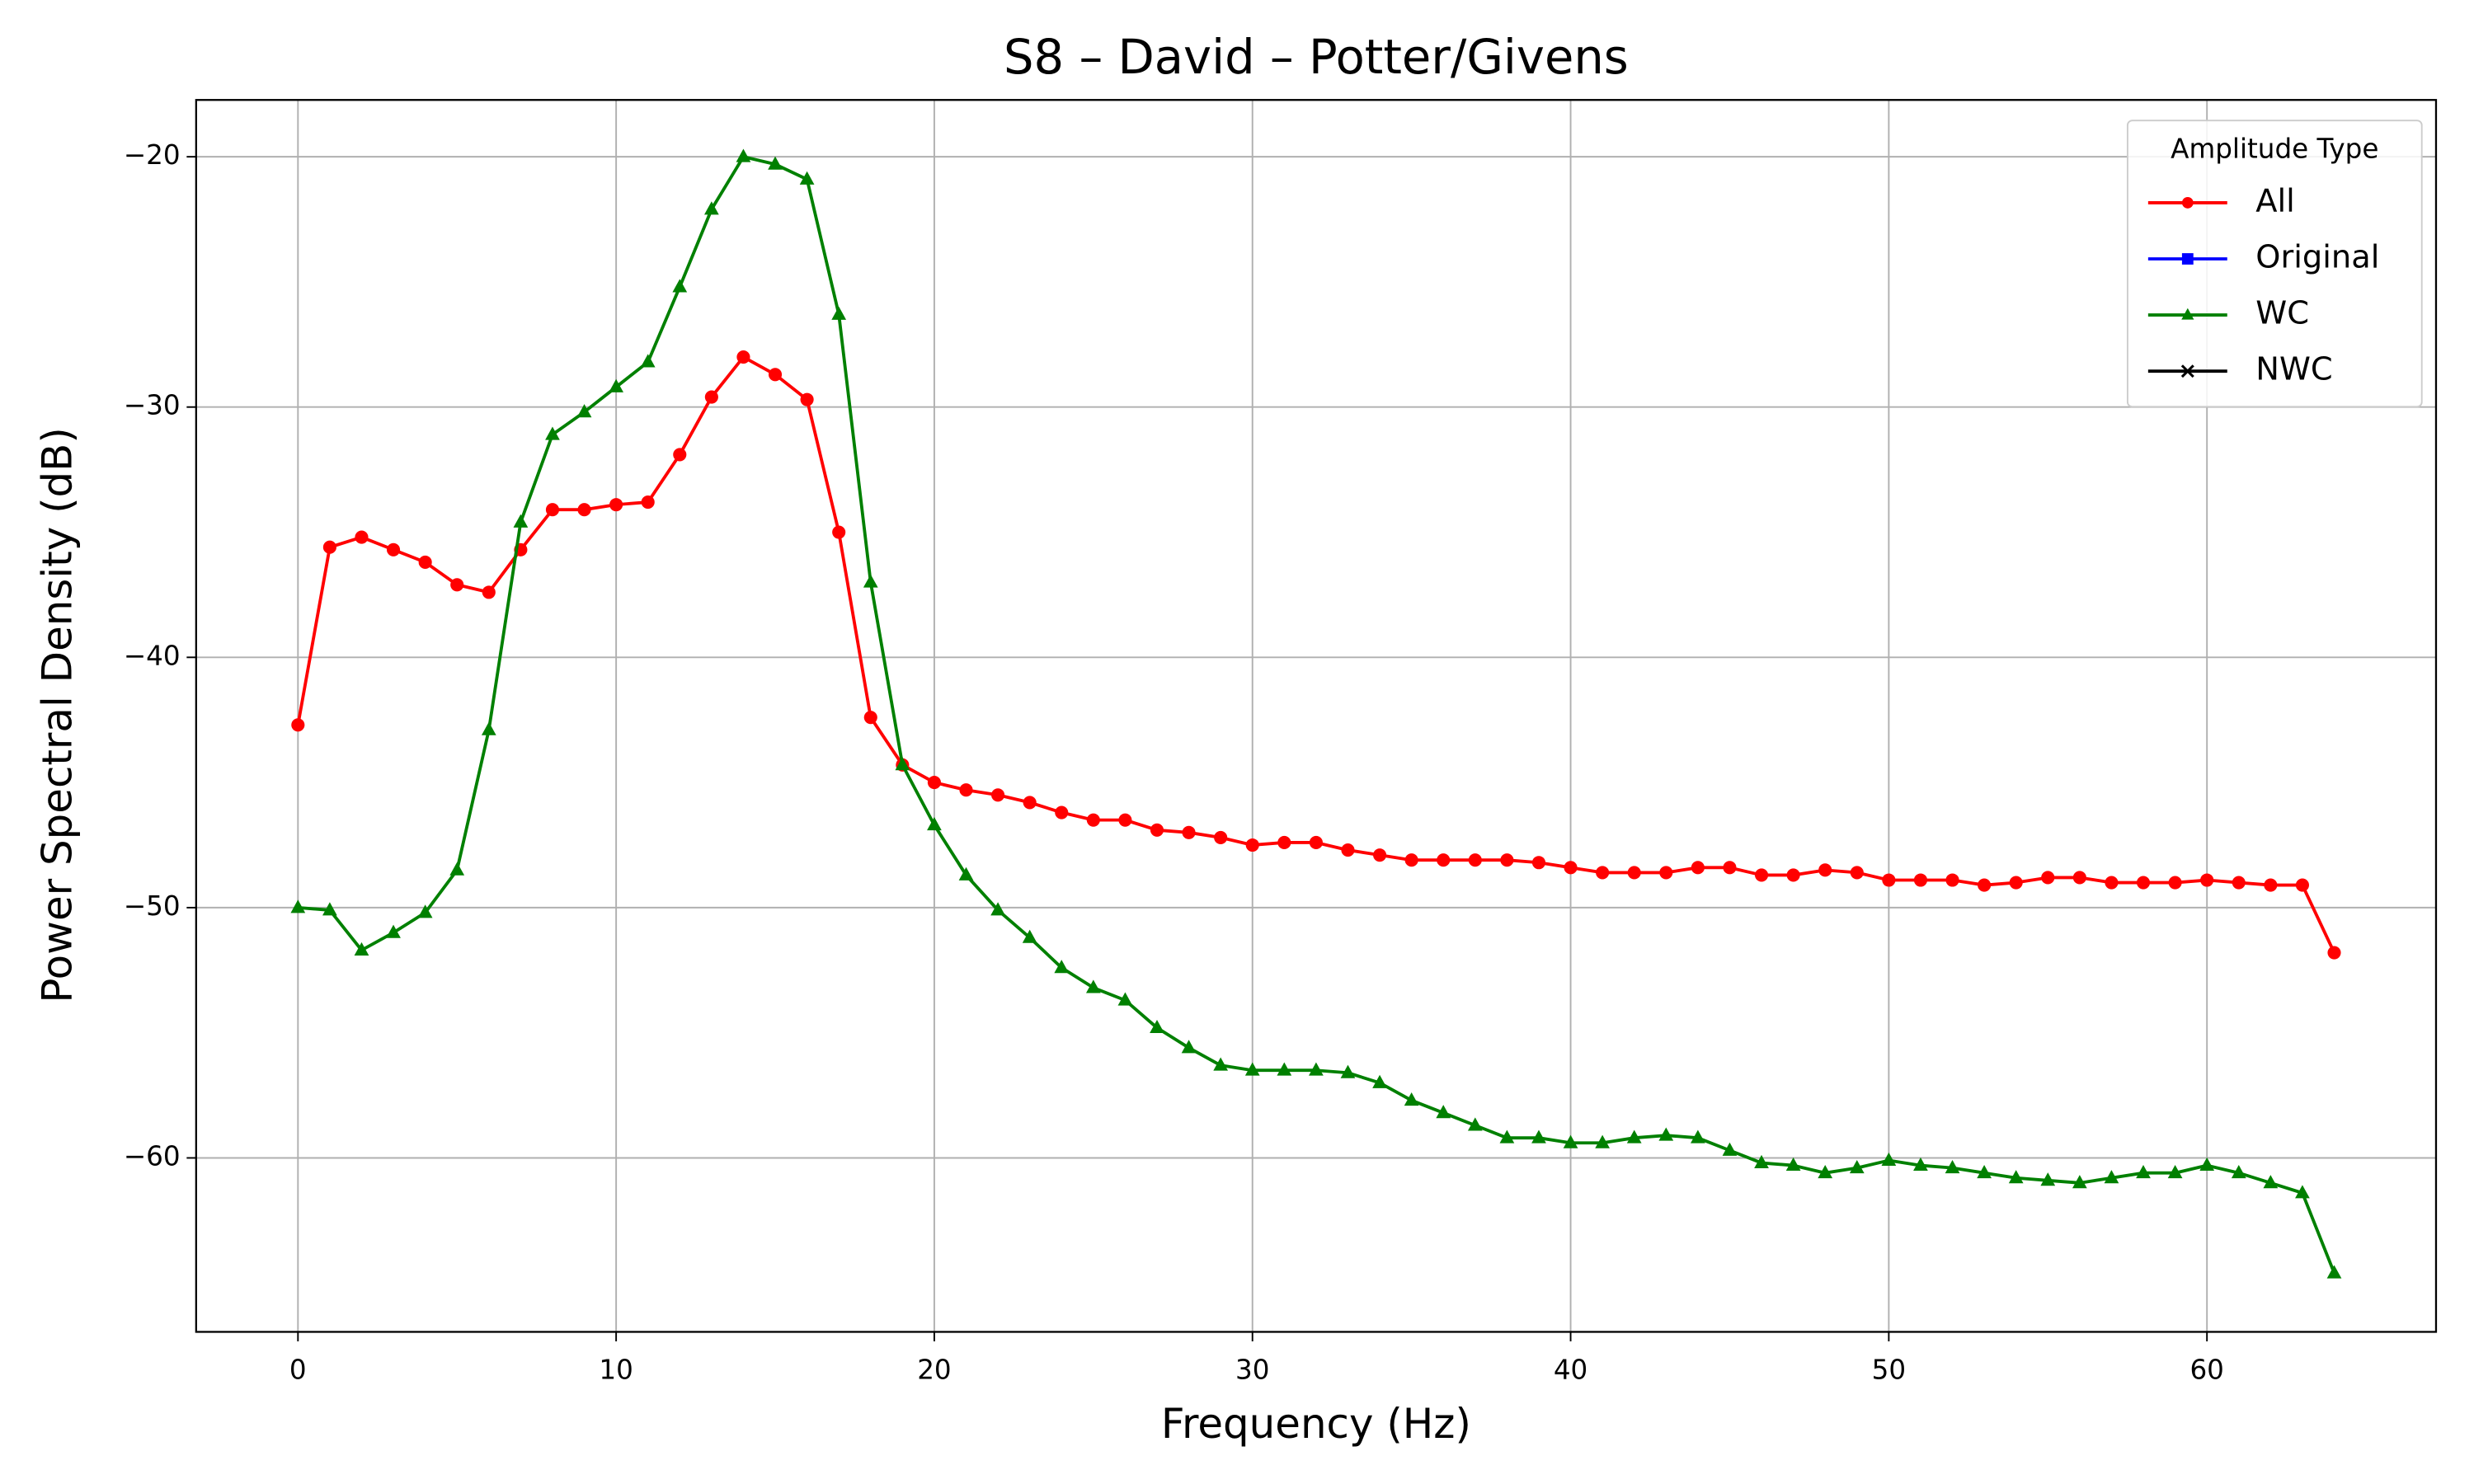 The image size is (2474, 1484). Describe the element at coordinates (298, 1369) in the screenshot. I see `x-tick-label: 0` at that location.